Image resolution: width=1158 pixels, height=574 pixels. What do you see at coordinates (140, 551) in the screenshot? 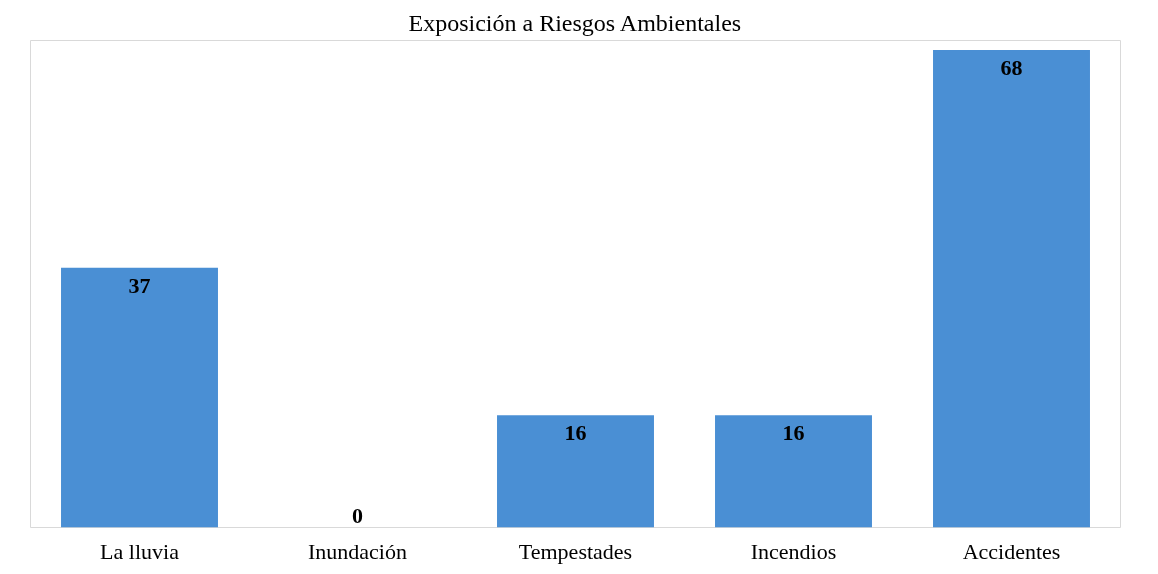
I see `x-tick-label: La lluvia` at bounding box center [140, 551].